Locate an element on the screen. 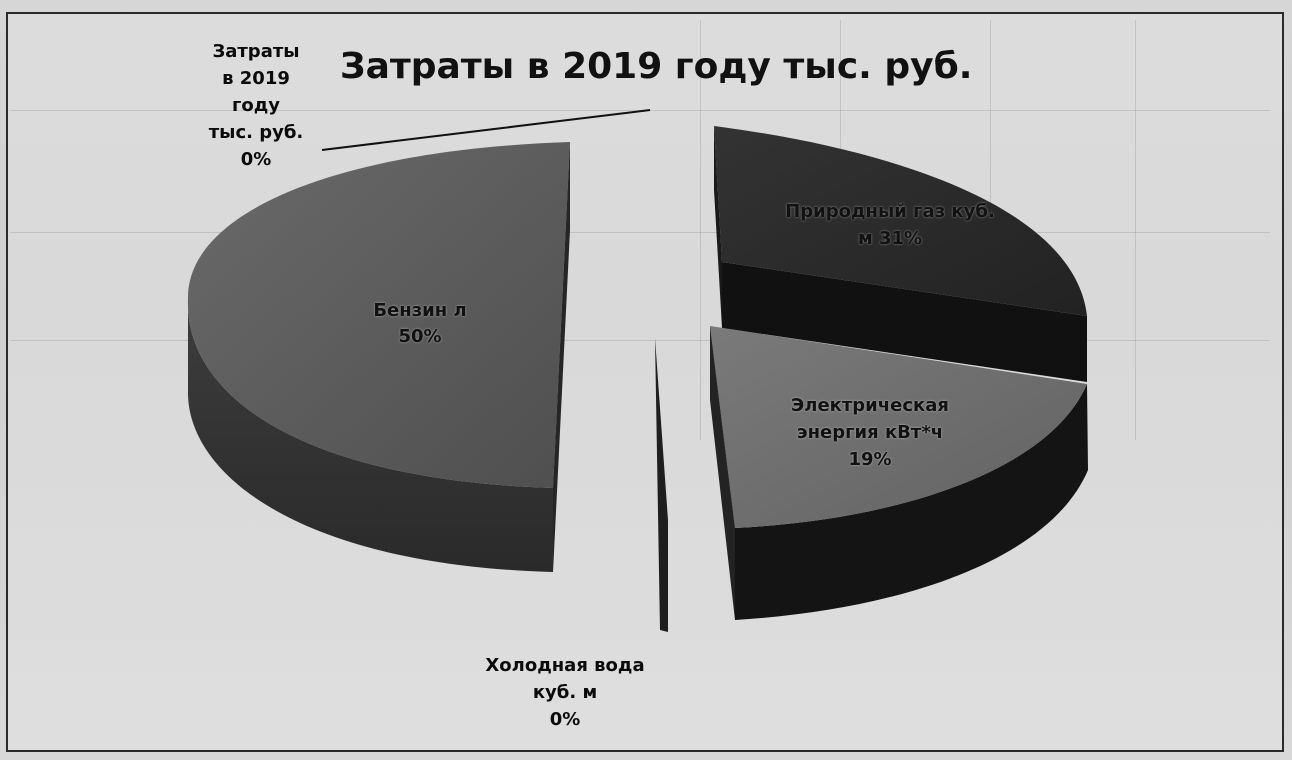 The width and height of the screenshot is (1292, 760). slice-label-water: Холодная вода куб. м 0% is located at coordinates (565, 692).